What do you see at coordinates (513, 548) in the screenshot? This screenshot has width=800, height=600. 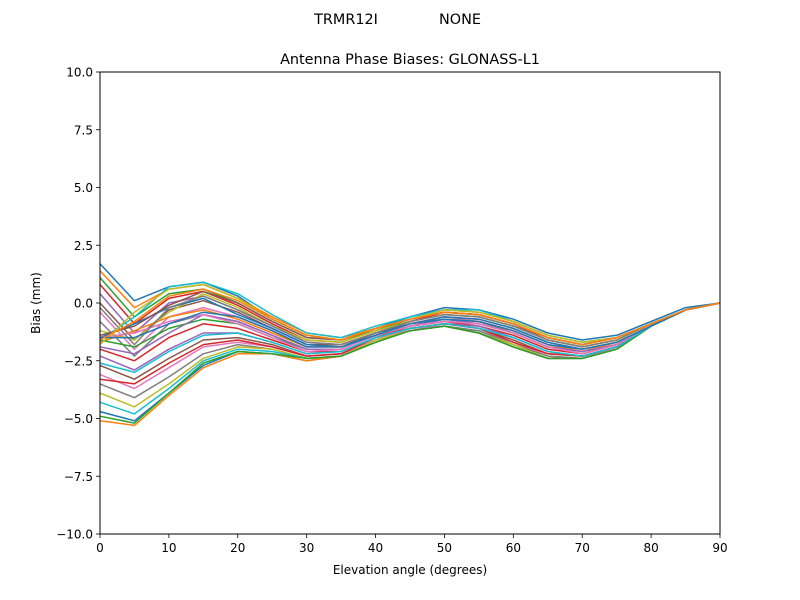 I see `x-tick-label: 60` at bounding box center [513, 548].